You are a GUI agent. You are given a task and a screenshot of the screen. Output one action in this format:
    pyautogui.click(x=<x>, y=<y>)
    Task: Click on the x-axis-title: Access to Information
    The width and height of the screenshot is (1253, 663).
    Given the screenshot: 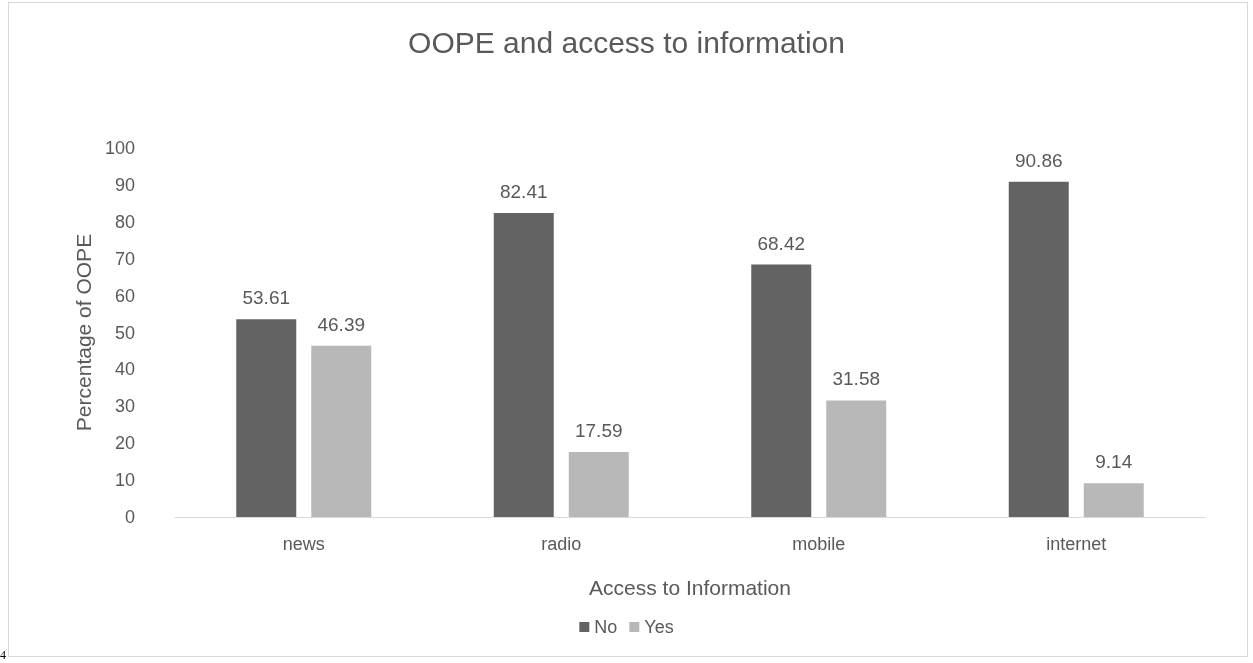 What is the action you would take?
    pyautogui.click(x=690, y=587)
    